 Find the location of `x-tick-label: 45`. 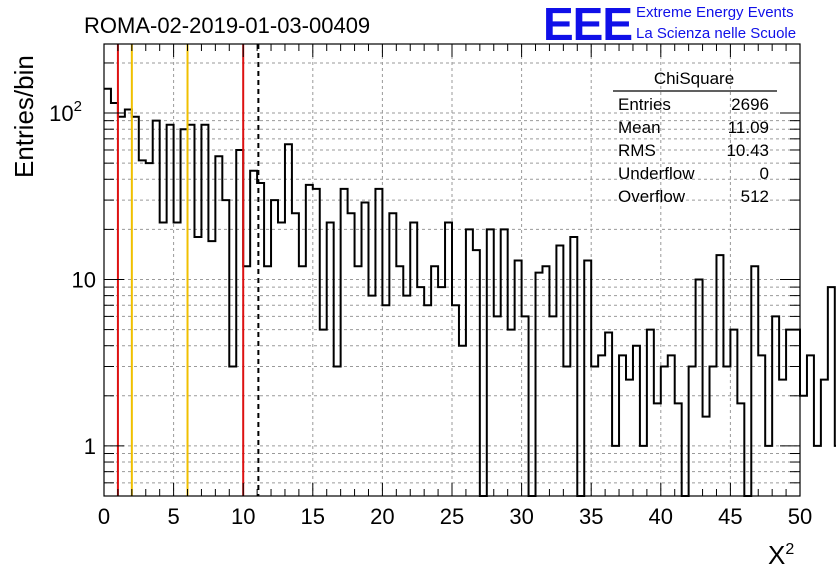

x-tick-label: 45 is located at coordinates (730, 516).